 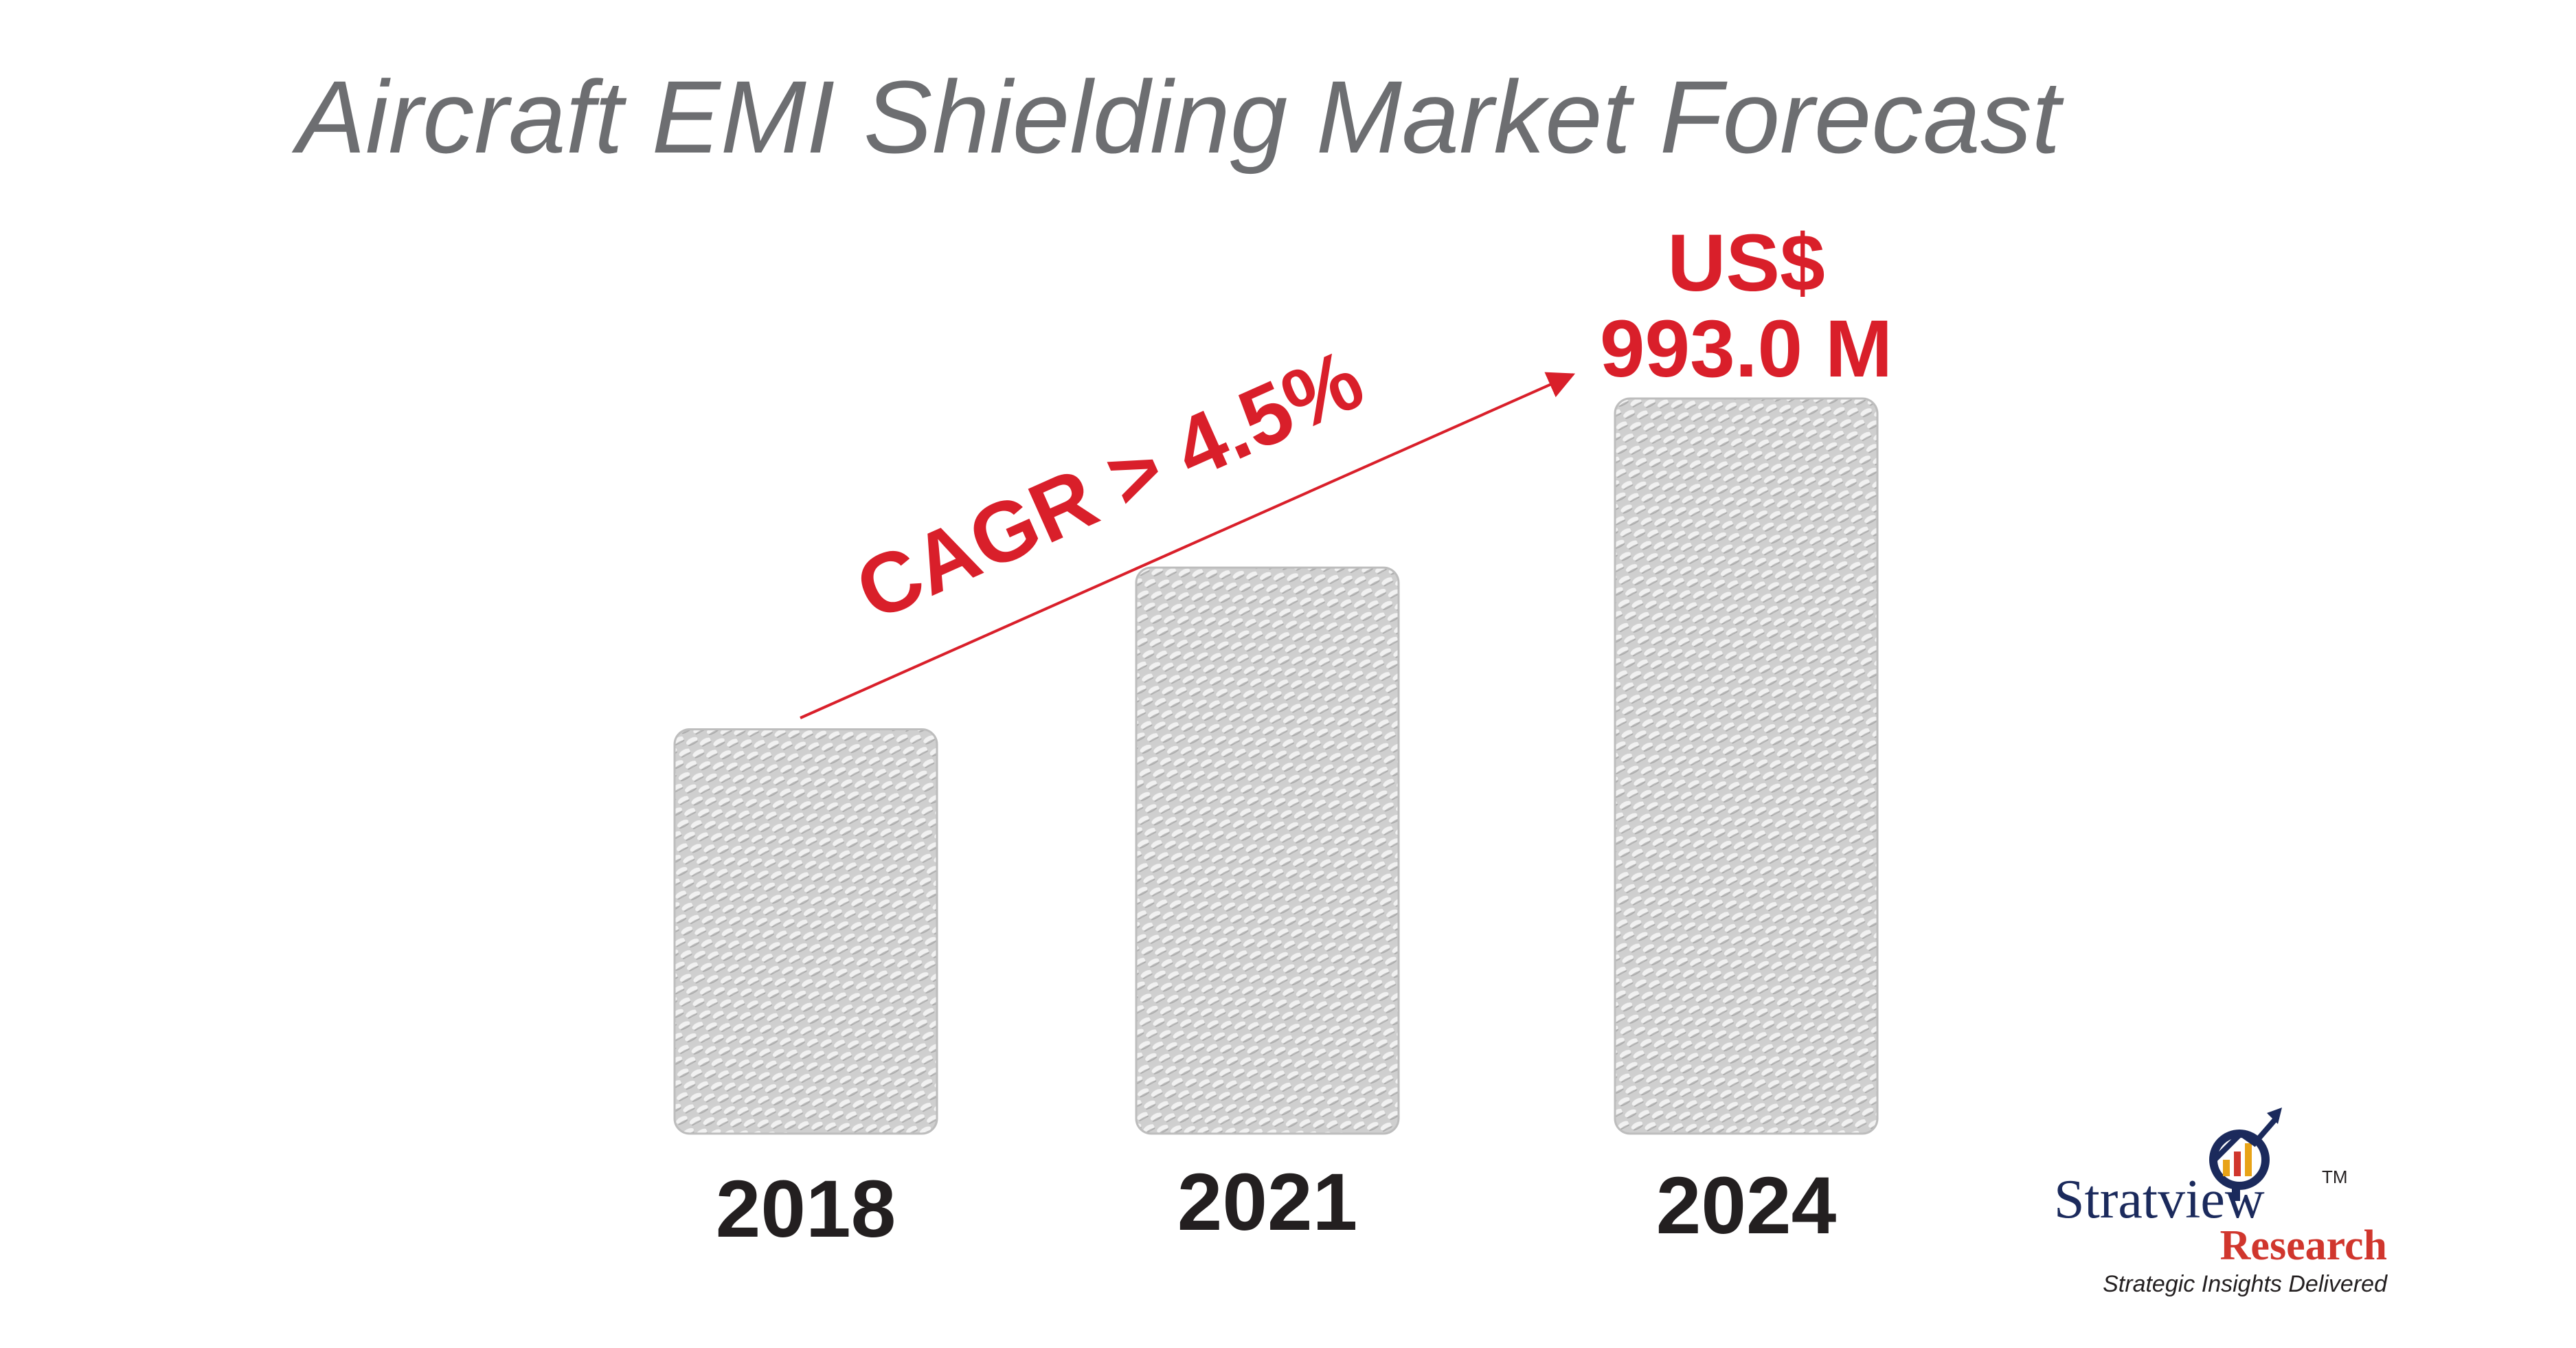 I want to click on x-tick-labels: 2018 2021 2024, so click(x=1276, y=1206).